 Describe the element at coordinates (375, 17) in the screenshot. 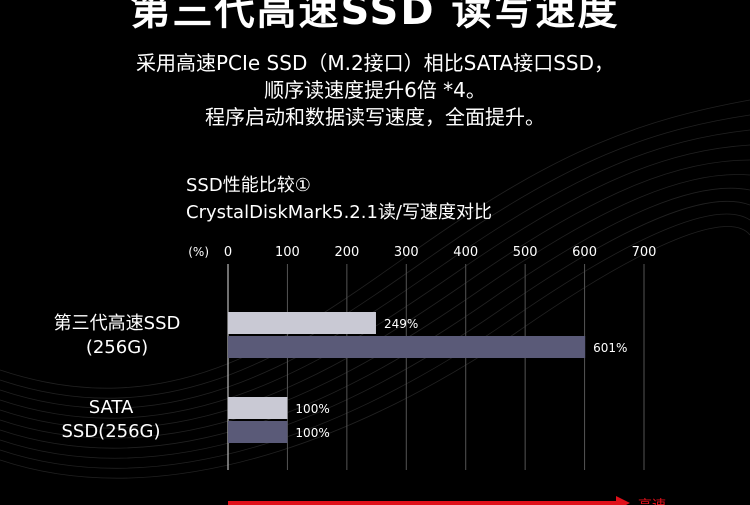

I see `page-title: 第三代高速SSD 读写速度` at that location.